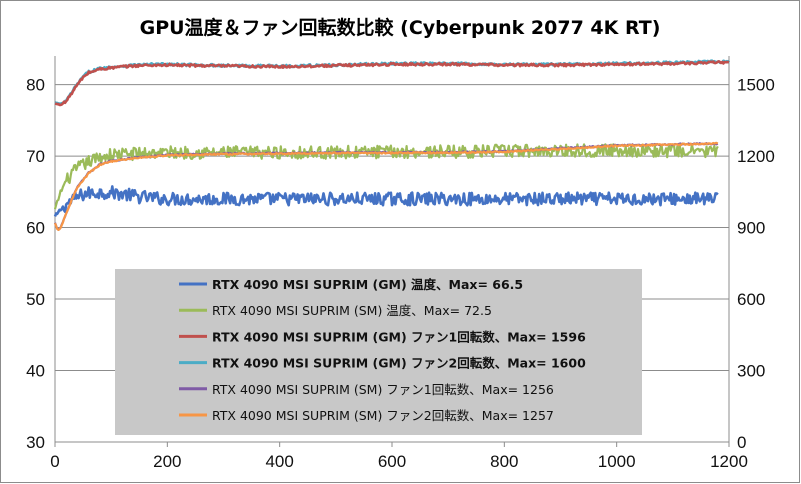 The height and width of the screenshot is (484, 801). Describe the element at coordinates (35, 85) in the screenshot. I see `y-left-tick-label: 80` at that location.